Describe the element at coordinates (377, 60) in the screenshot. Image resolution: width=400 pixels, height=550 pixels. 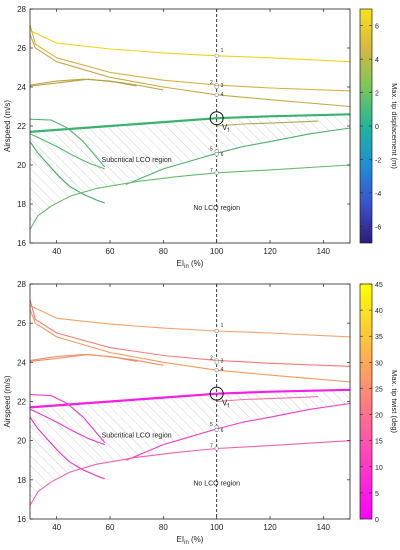
I see `colorbar-tick-label: 4` at that location.